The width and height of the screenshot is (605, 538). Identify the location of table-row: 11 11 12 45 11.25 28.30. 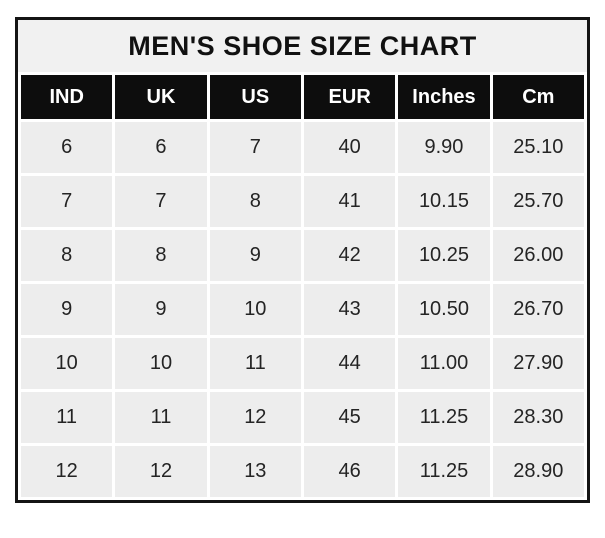
(302, 417).